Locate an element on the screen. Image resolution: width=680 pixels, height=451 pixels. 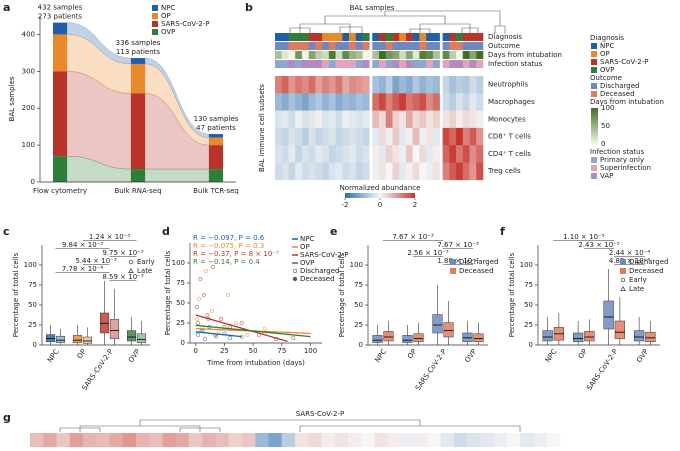
row-label: Neutrophils is located at coordinates (508, 85).